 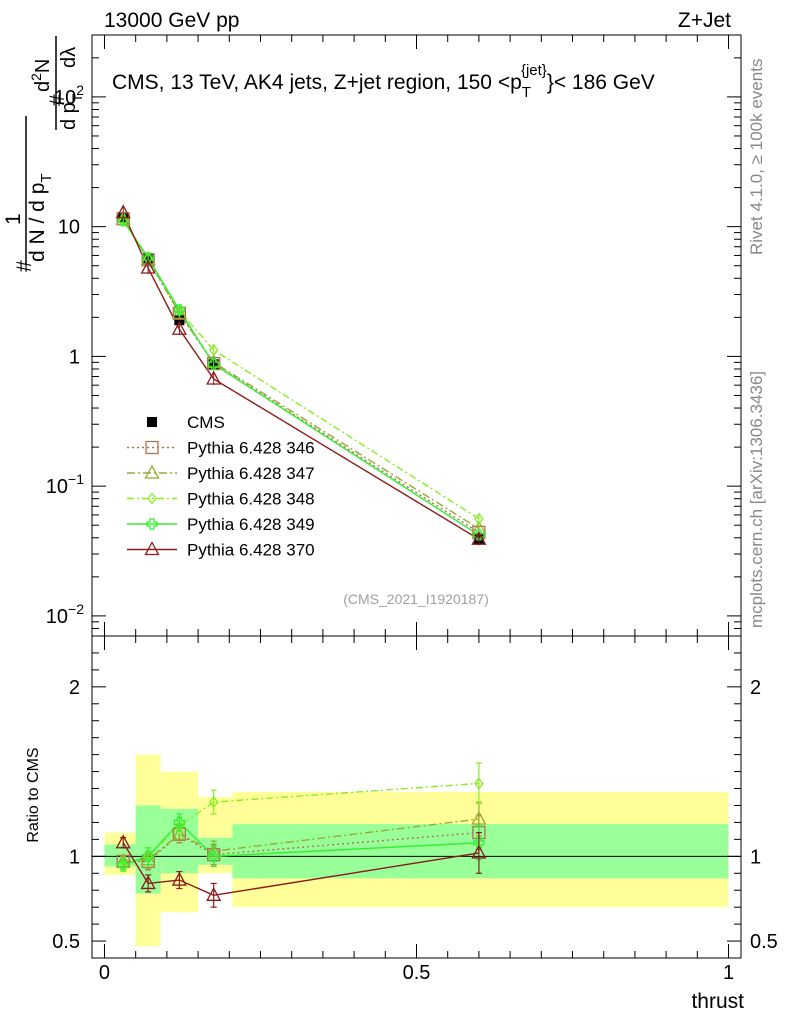 I want to click on series-line-p347, so click(x=301, y=374).